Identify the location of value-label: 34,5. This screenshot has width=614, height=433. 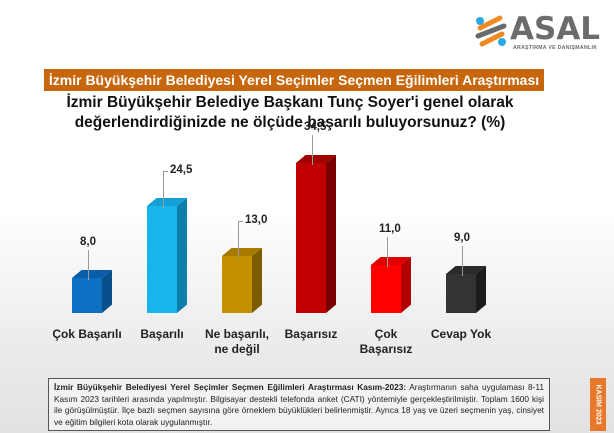
(315, 127).